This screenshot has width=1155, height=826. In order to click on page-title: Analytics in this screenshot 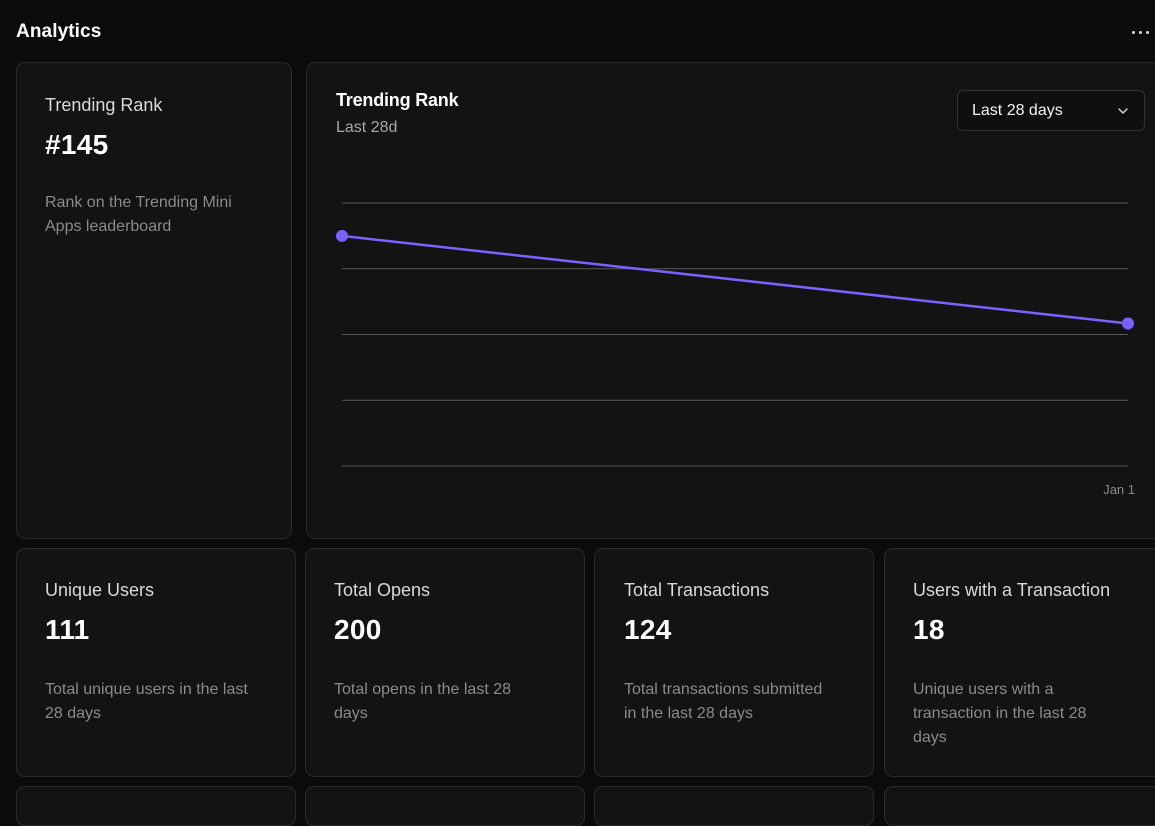, I will do `click(59, 31)`.